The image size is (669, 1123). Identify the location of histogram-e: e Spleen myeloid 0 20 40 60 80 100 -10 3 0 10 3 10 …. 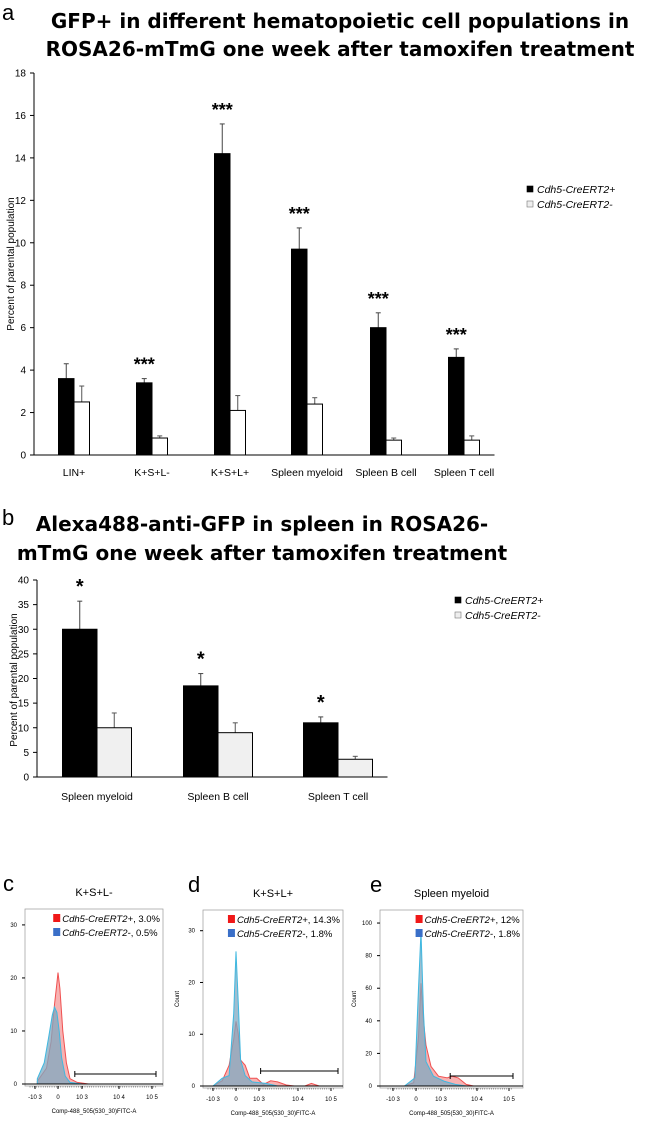
(438, 994).